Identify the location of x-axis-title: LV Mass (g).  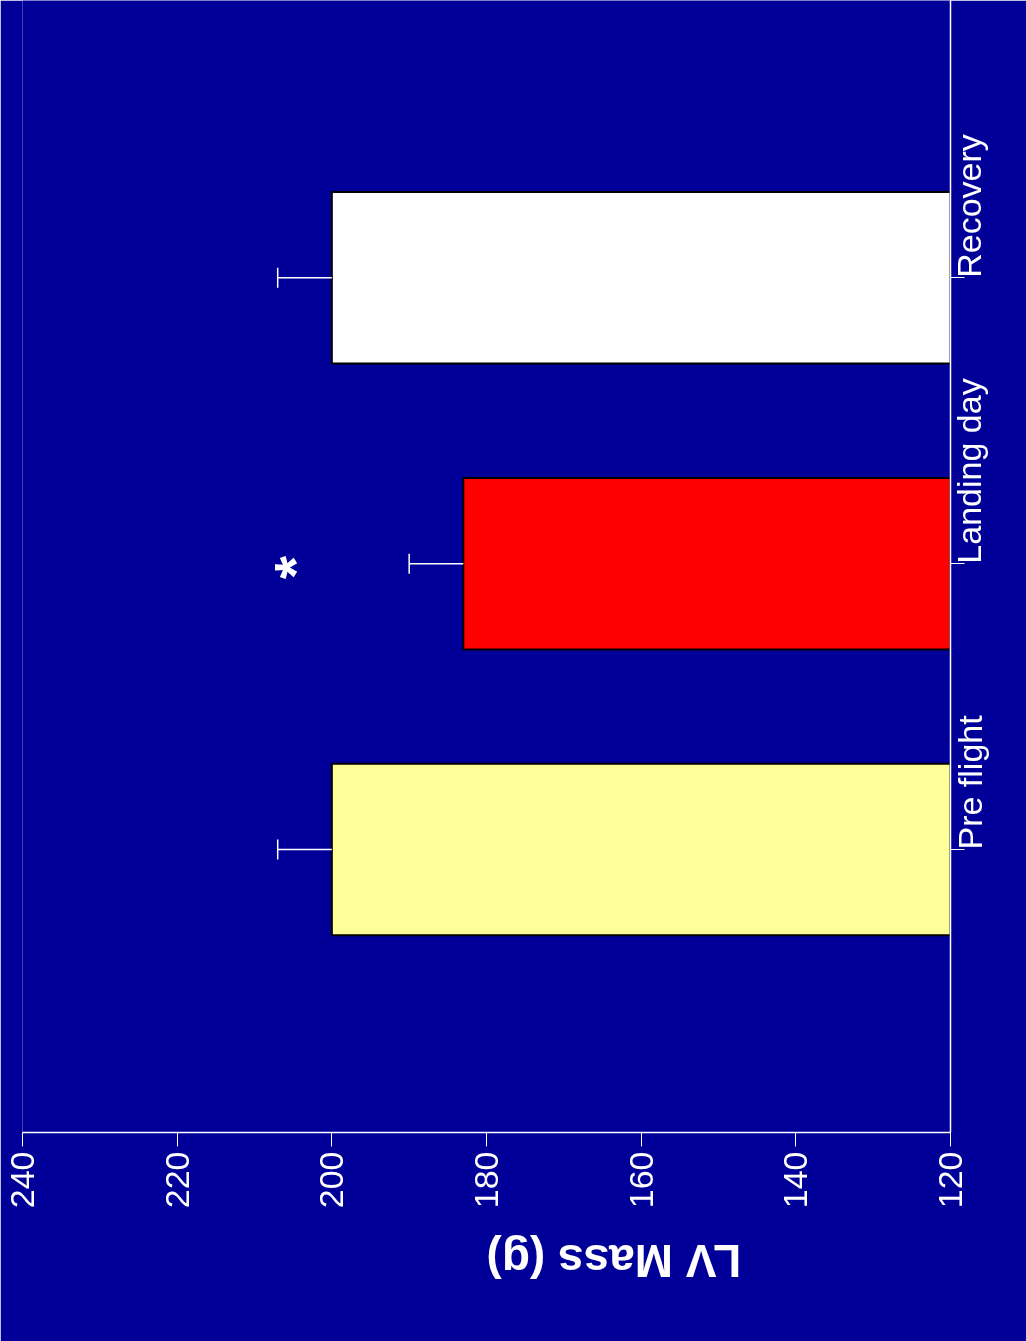
(614, 1261).